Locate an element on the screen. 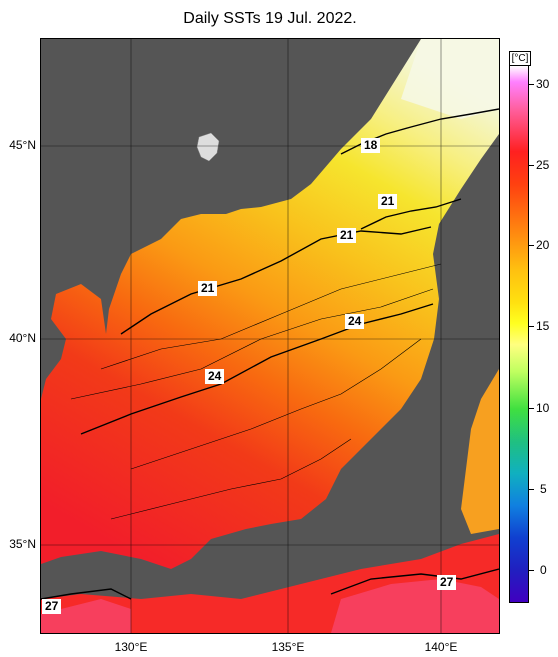 Image resolution: width=558 pixels, height=657 pixels. warm-pool-west is located at coordinates (86, 616).